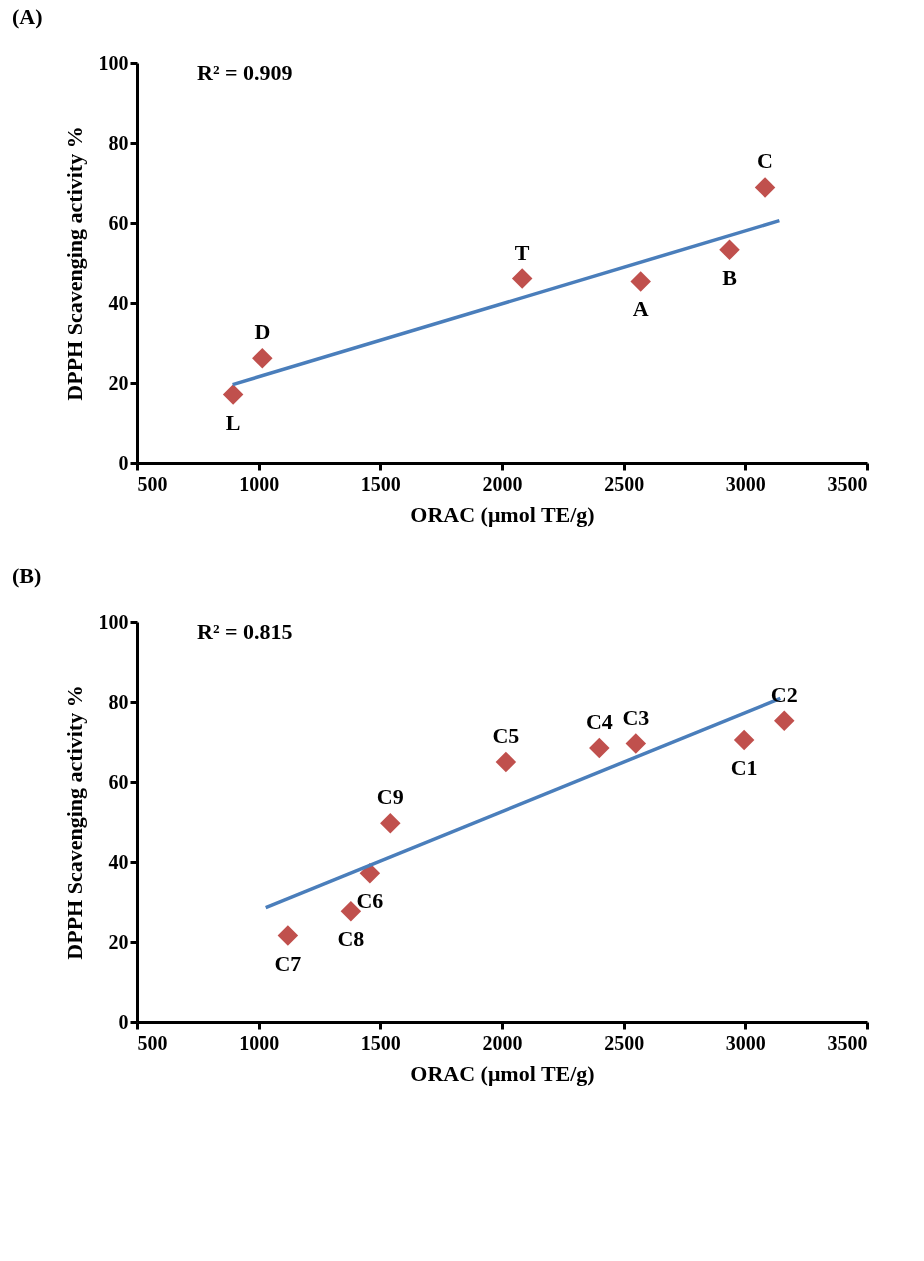 The width and height of the screenshot is (924, 1261). What do you see at coordinates (744, 767) in the screenshot?
I see `annotation: C1` at bounding box center [744, 767].